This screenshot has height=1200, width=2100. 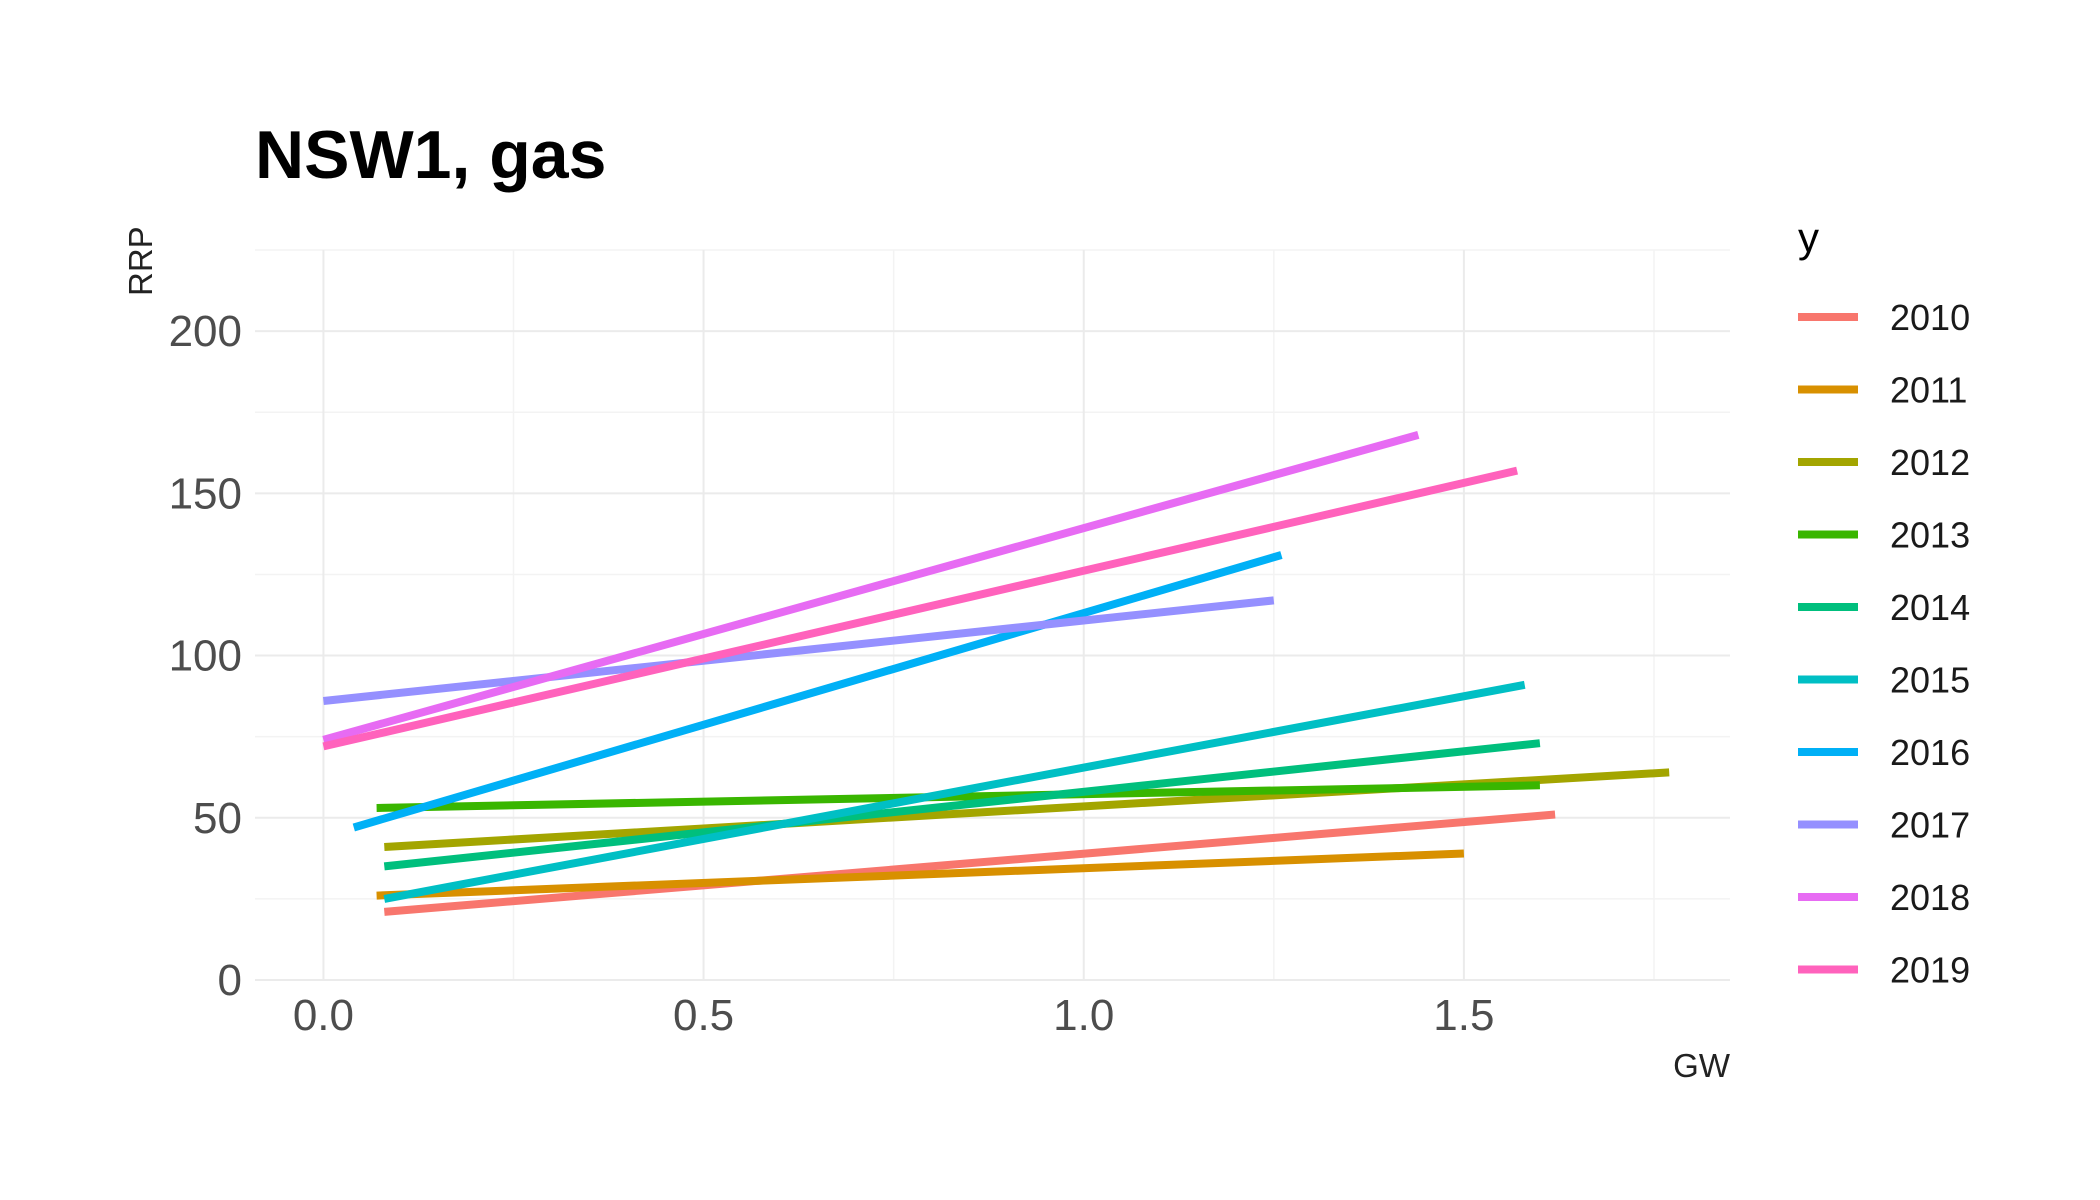 What do you see at coordinates (1930, 752) in the screenshot?
I see `legend-label-2016: 2016` at bounding box center [1930, 752].